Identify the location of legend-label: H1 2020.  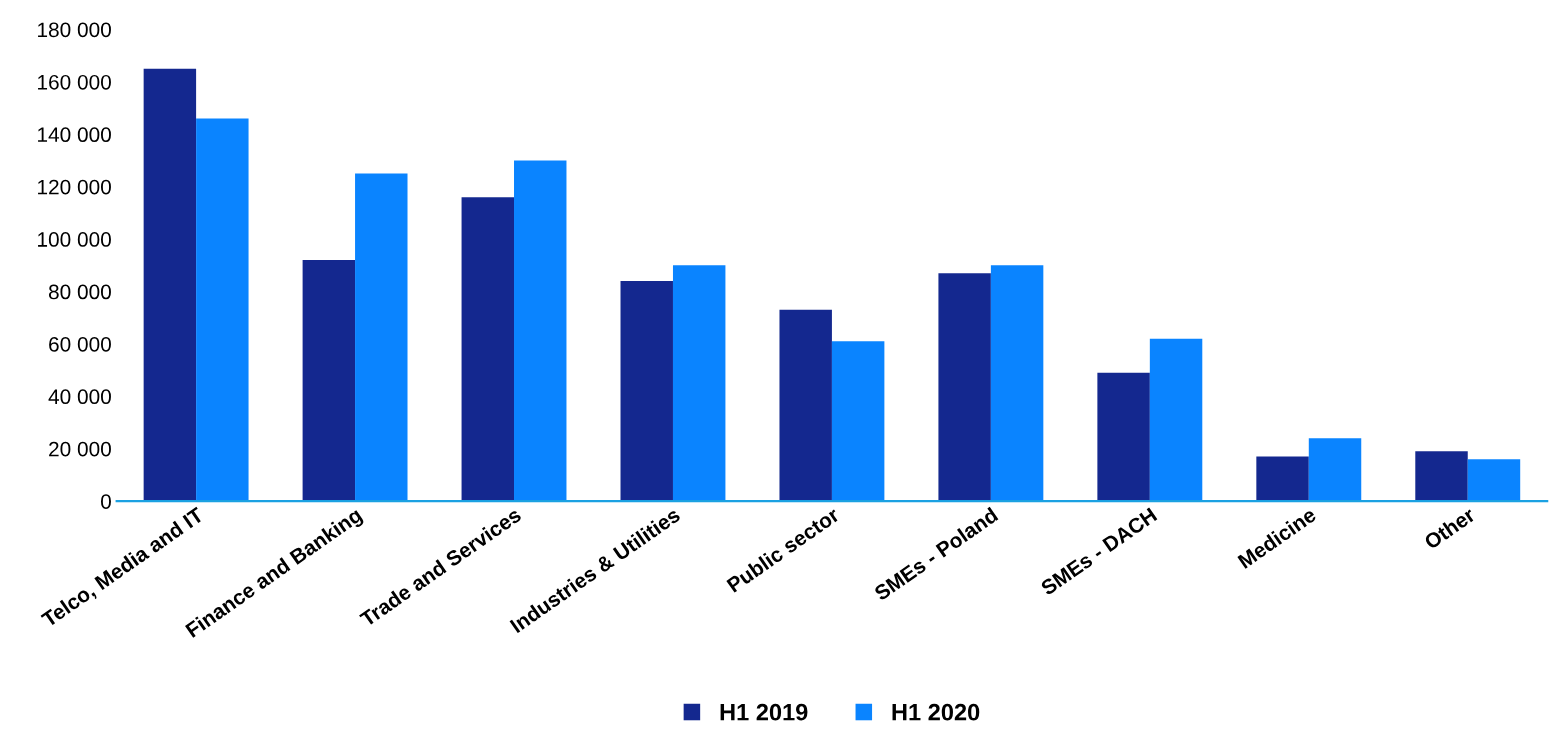
(936, 712).